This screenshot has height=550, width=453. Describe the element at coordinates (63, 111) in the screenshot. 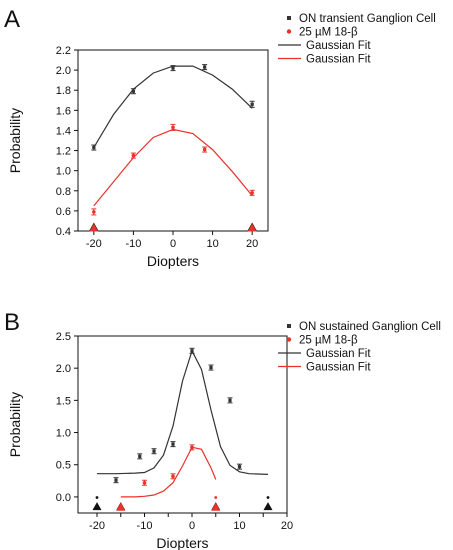

I see `y-tick-label: 1.6` at that location.